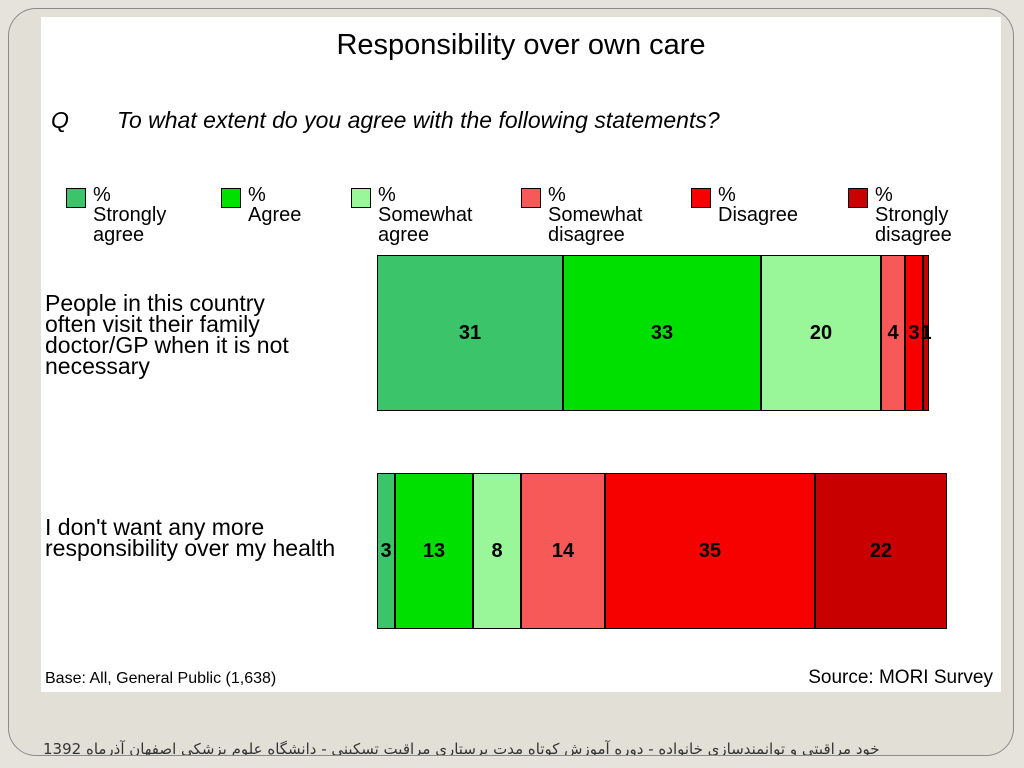 This screenshot has height=768, width=1024. I want to click on data-label: 31, so click(470, 333).